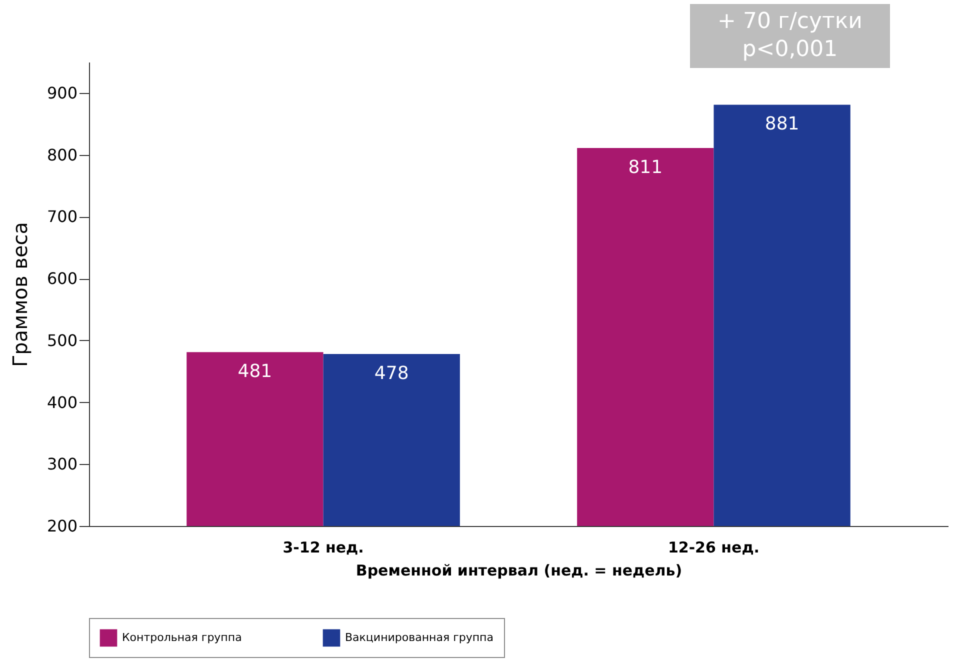 This screenshot has height=668, width=968. I want to click on data-label: 881, so click(782, 124).